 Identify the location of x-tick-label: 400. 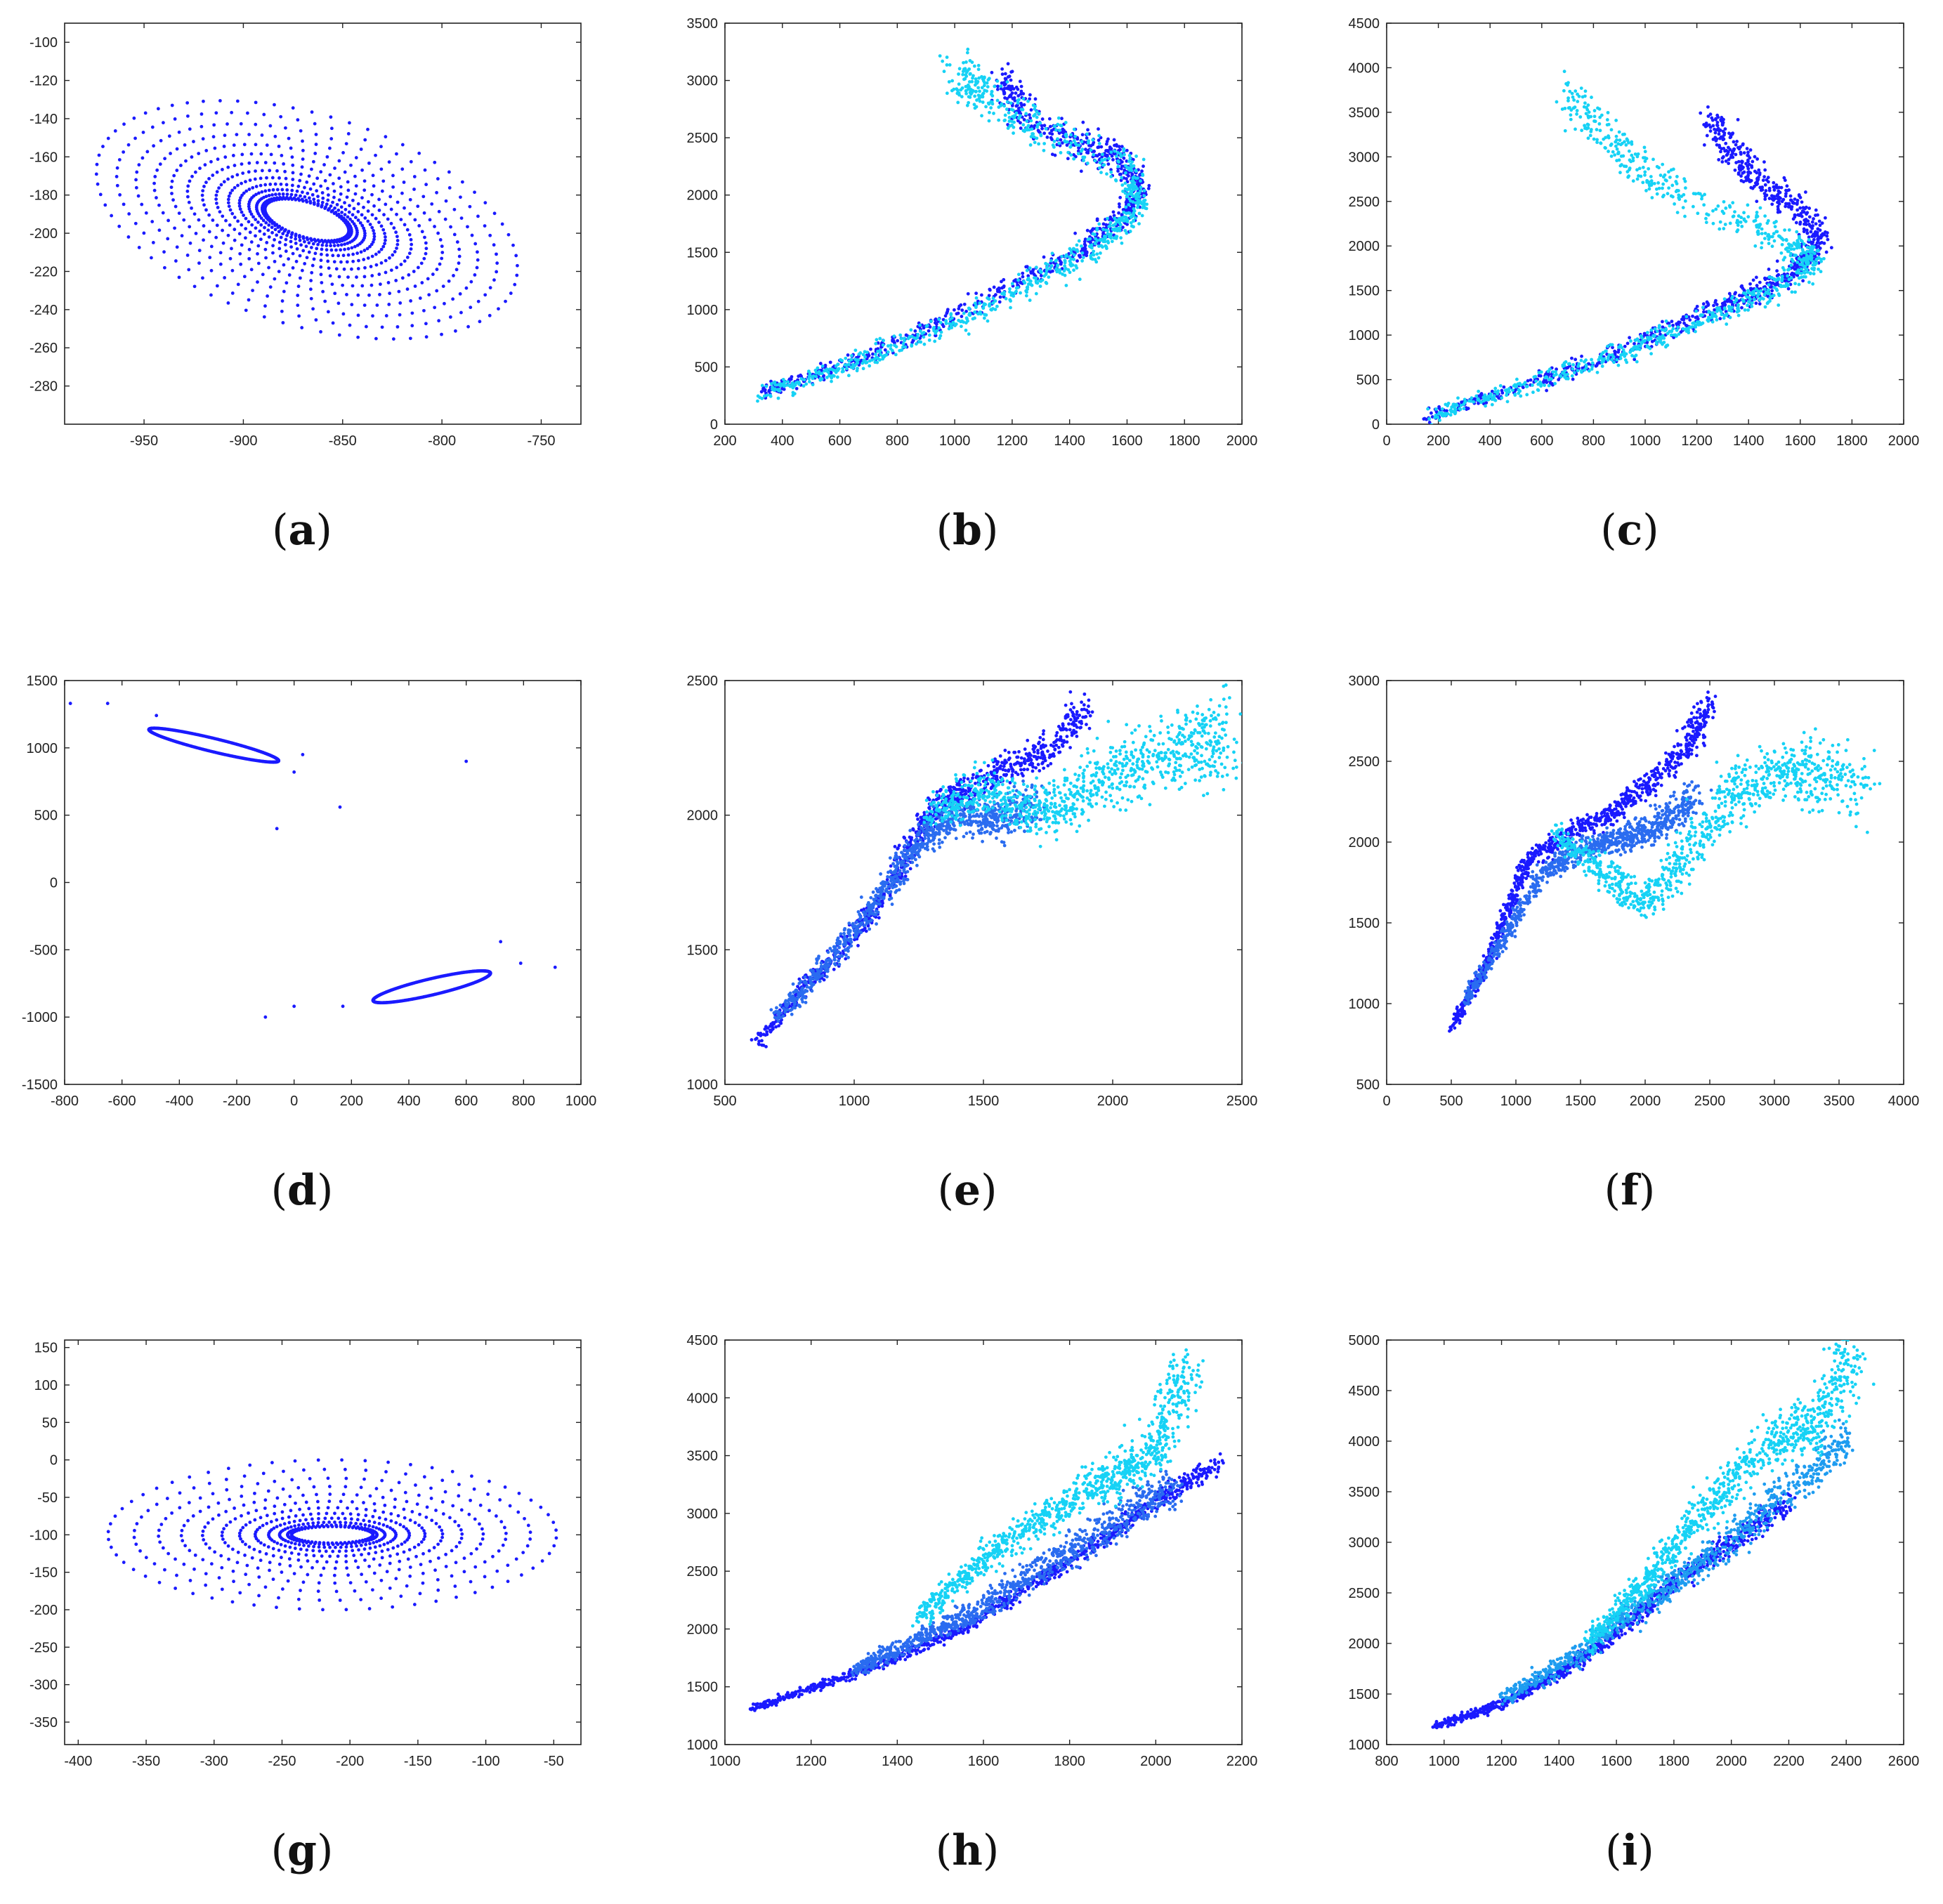
(782, 441).